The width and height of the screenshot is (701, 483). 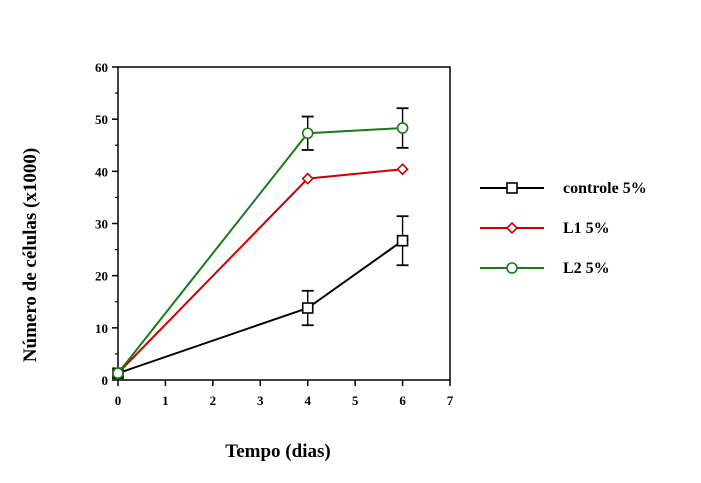 I want to click on x-tick-label: 6, so click(x=402, y=400).